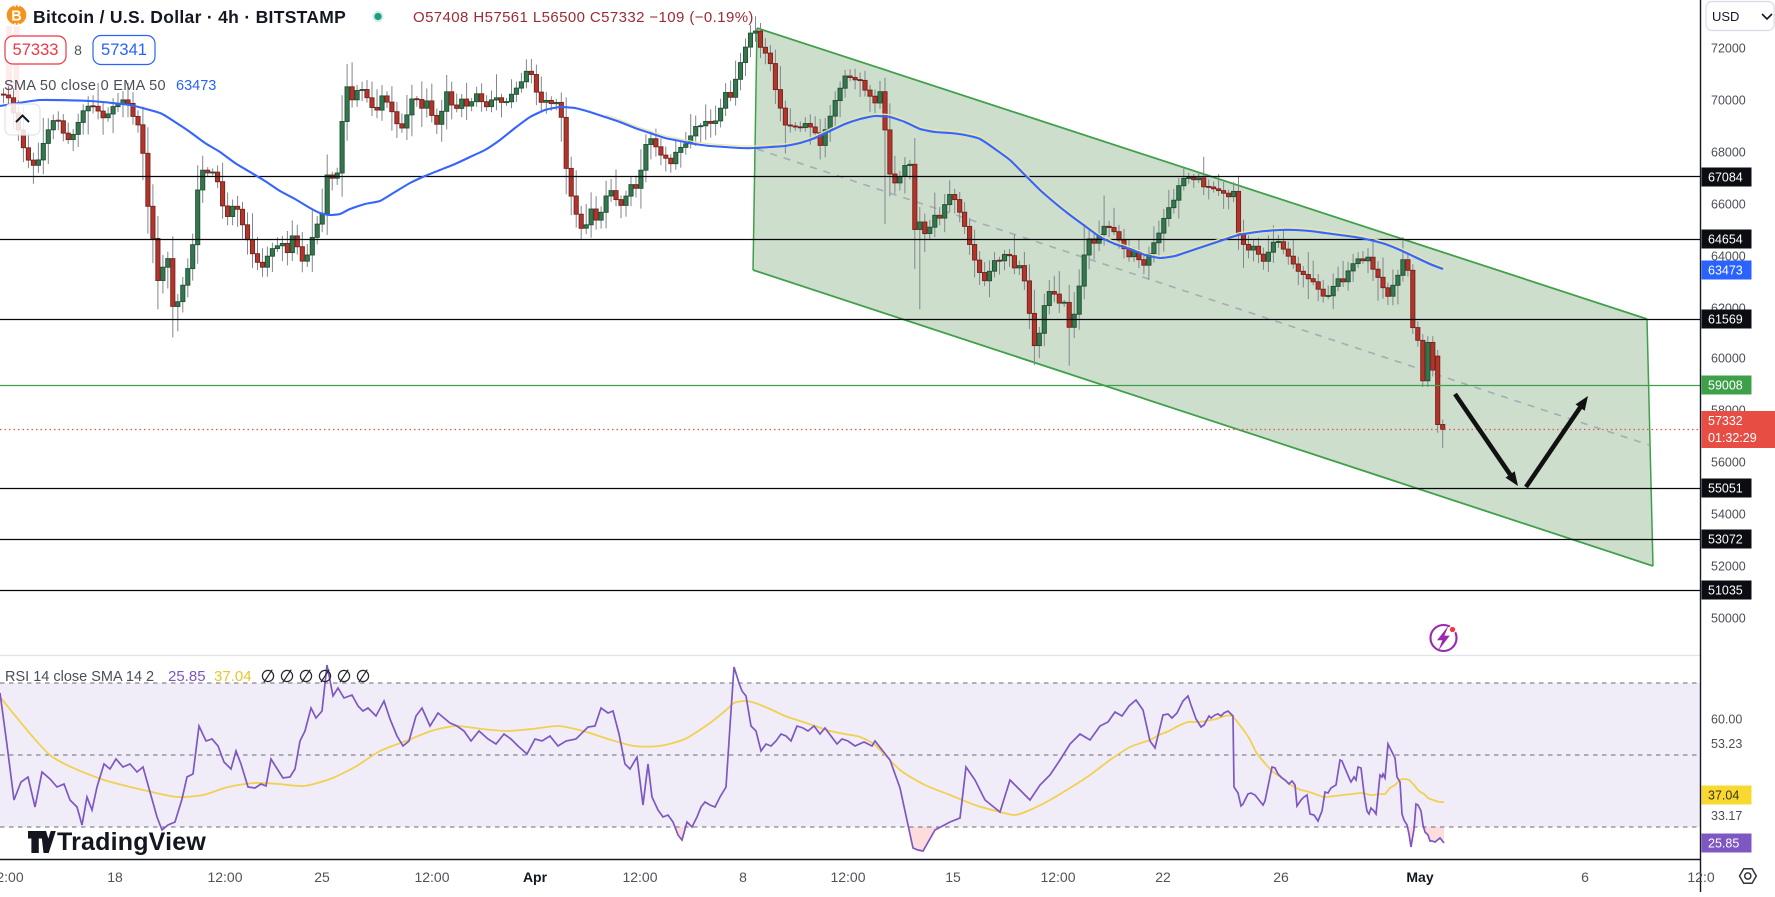 The image size is (1775, 897). Describe the element at coordinates (1728, 359) in the screenshot. I see `svg-text: 60000` at that location.